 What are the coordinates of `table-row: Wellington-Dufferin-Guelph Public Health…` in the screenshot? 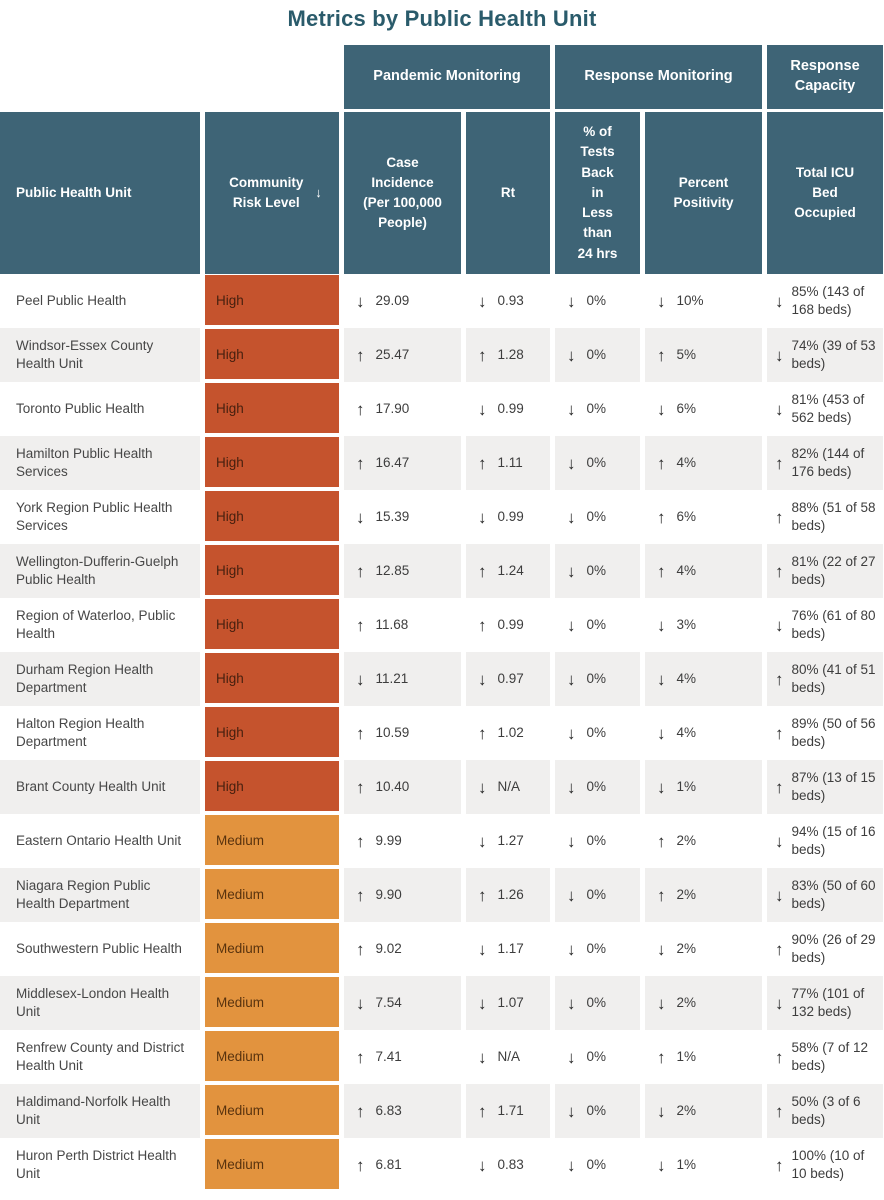 It's located at (442, 571).